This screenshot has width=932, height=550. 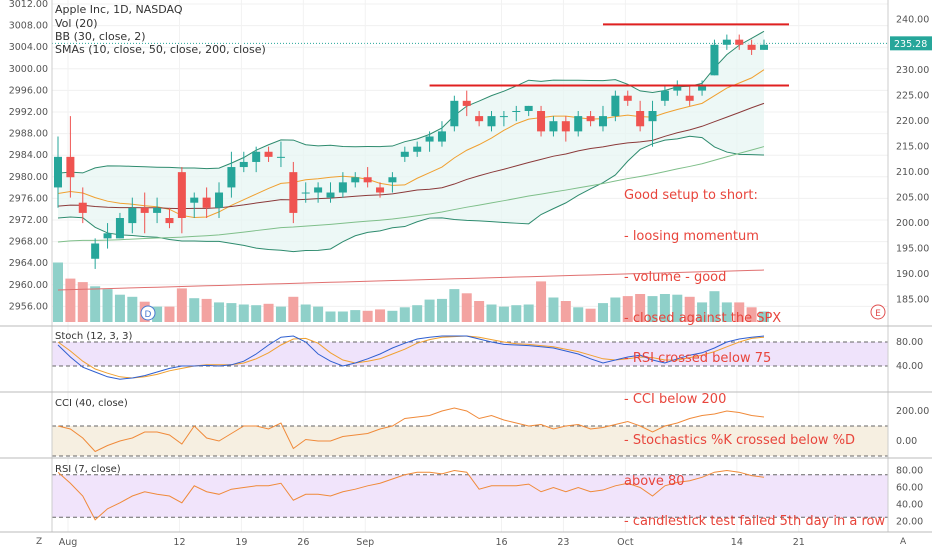 What do you see at coordinates (91, 403) in the screenshot?
I see `cci-label: CCI (40, close)` at bounding box center [91, 403].